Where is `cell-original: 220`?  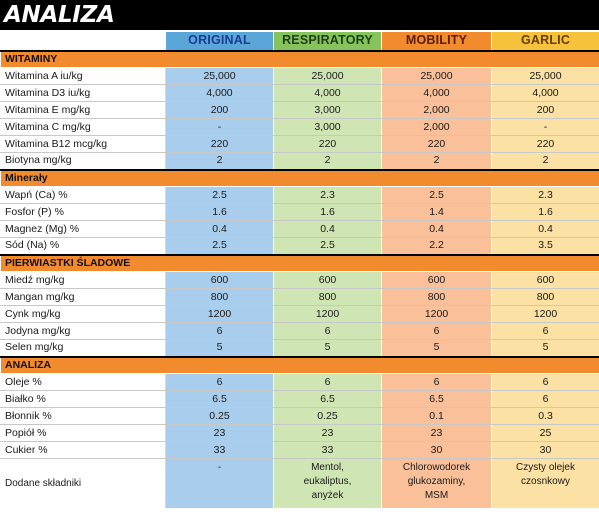
cell-original: 220 is located at coordinates (219, 144).